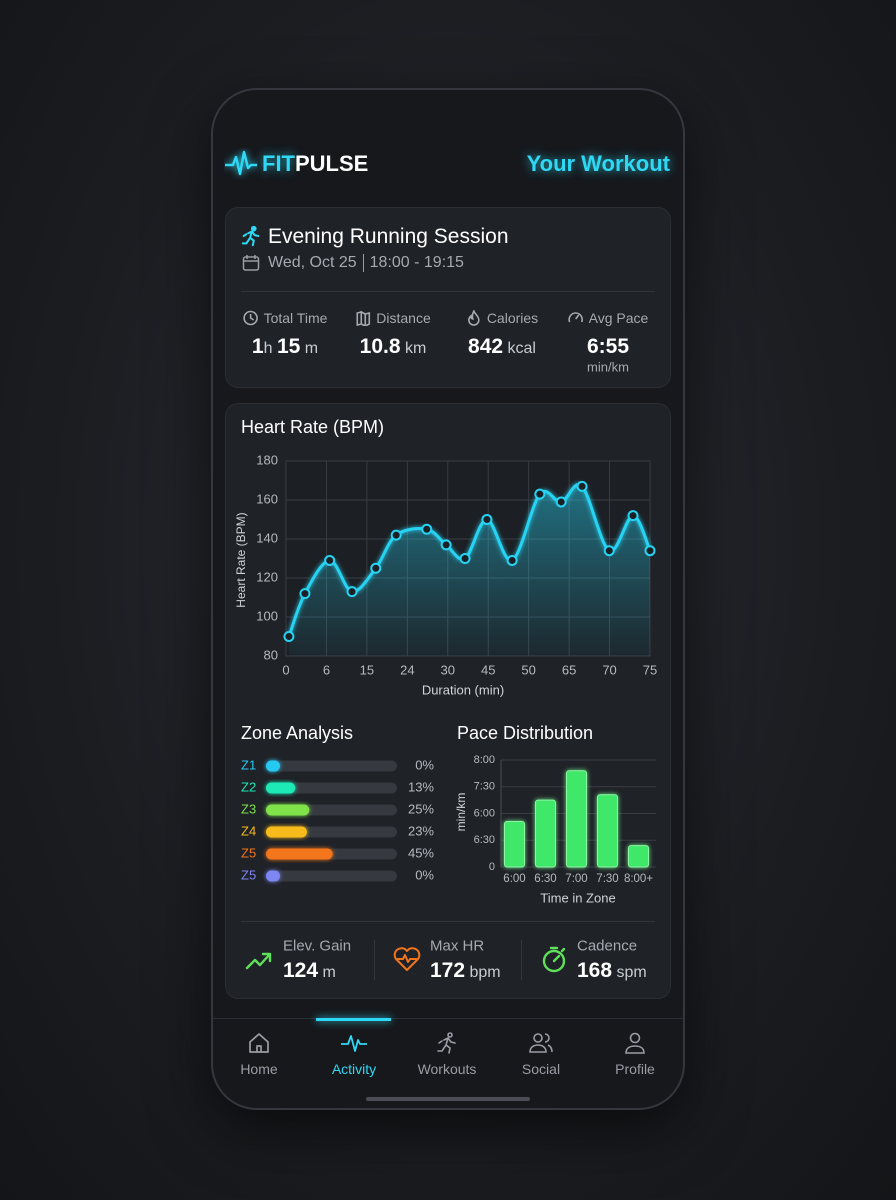  Describe the element at coordinates (488, 669) in the screenshot. I see `x-tick-label: 45` at that location.